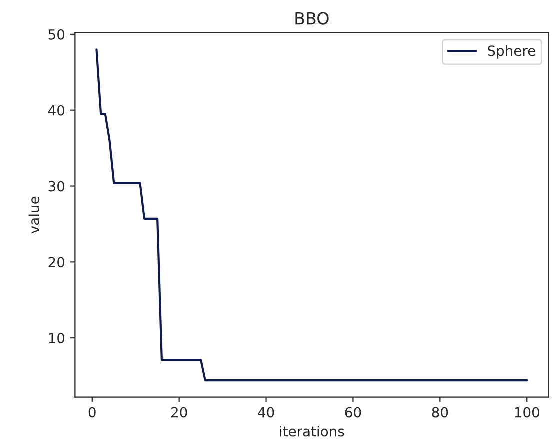 The width and height of the screenshot is (557, 439). I want to click on y-tick-label: 40, so click(56, 110).